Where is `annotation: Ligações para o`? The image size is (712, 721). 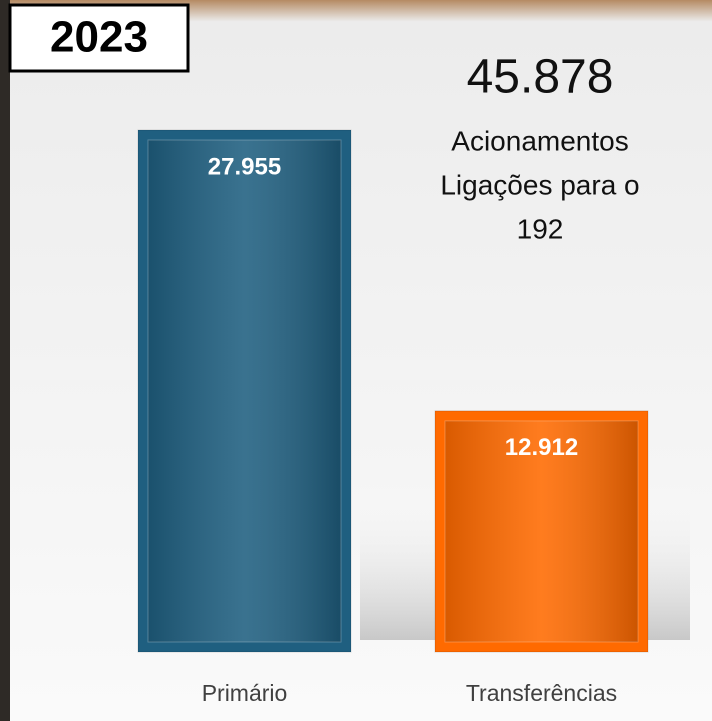 annotation: Ligações para o is located at coordinates (539, 184).